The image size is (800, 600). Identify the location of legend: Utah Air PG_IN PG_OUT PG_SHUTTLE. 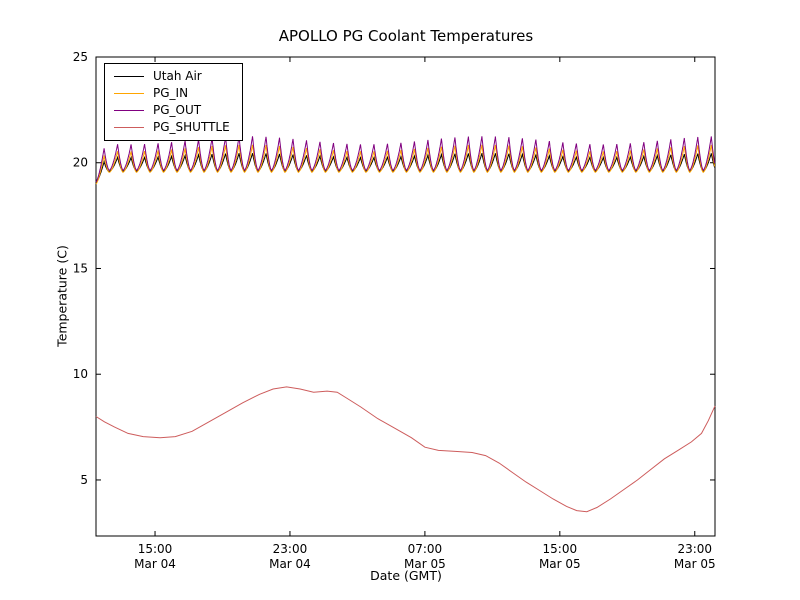
(173, 102).